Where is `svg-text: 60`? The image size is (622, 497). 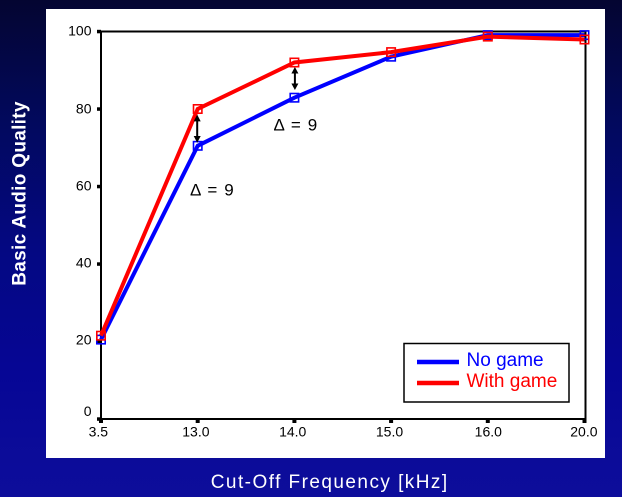
svg-text: 60 is located at coordinates (84, 186).